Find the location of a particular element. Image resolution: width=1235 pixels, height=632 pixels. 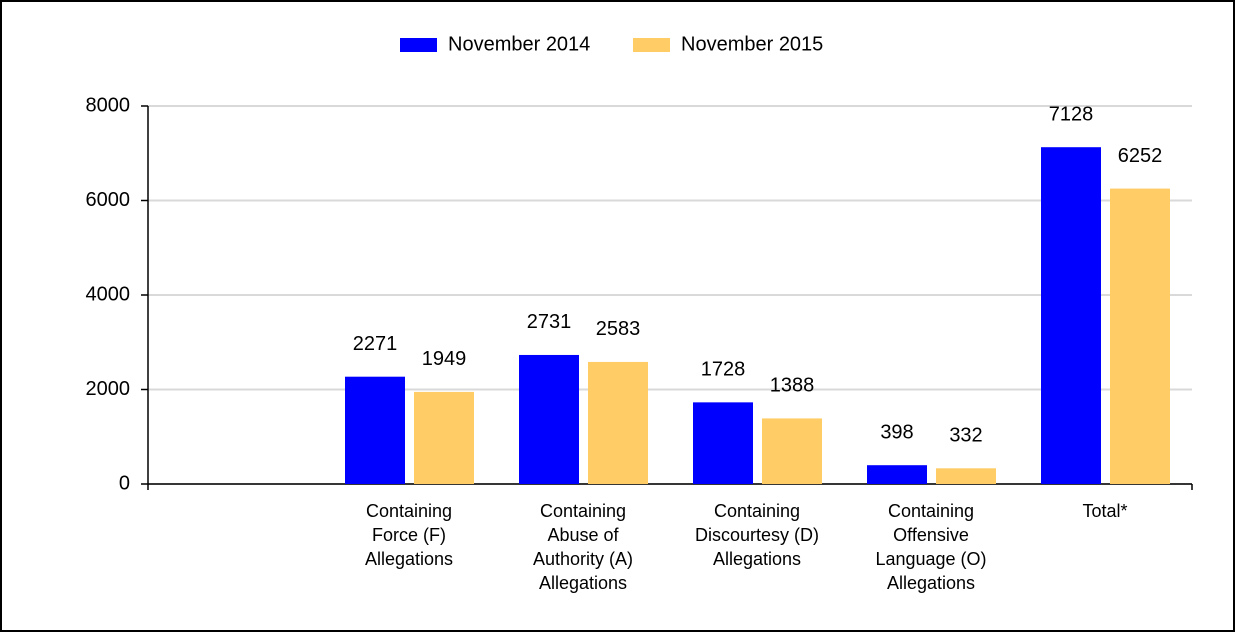

legend-label: November 2014 is located at coordinates (519, 44).